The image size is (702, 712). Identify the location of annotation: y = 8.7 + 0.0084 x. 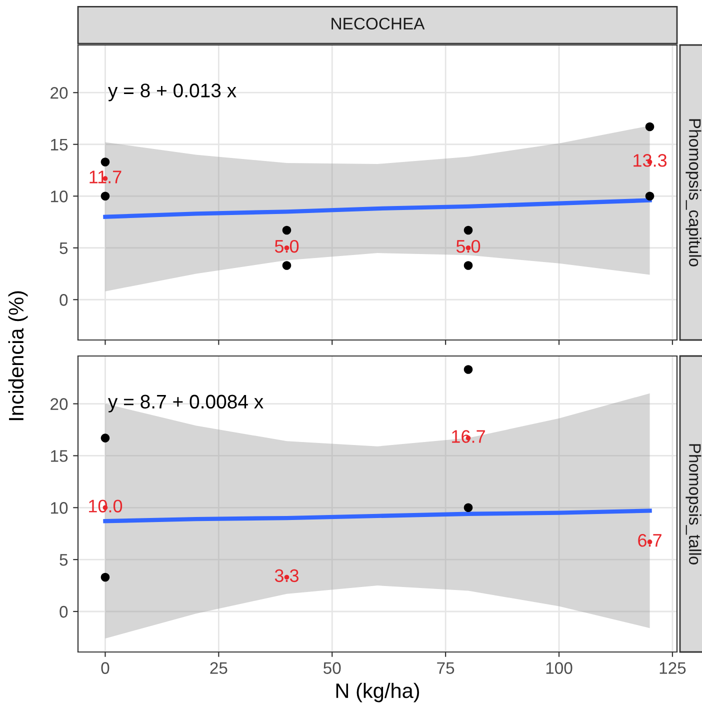
(186, 403).